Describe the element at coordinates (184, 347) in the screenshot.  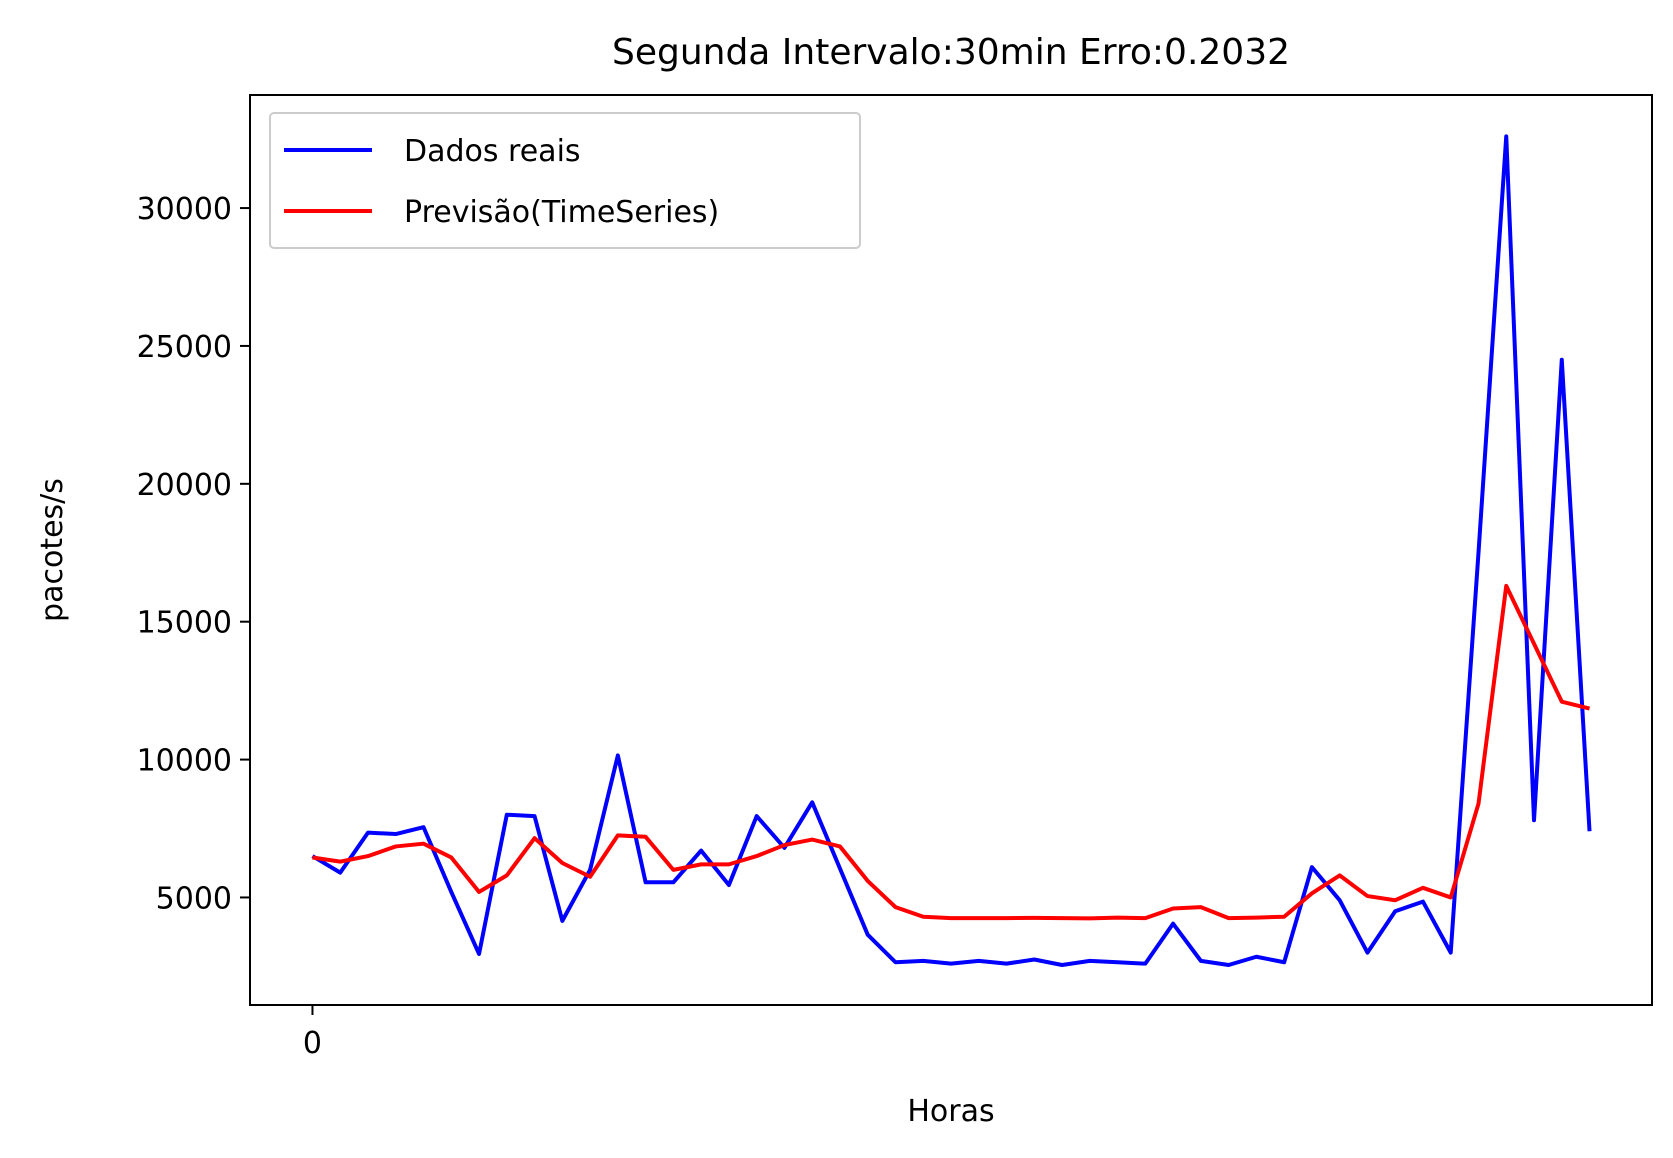
I see `y-tick-label: 25000` at that location.